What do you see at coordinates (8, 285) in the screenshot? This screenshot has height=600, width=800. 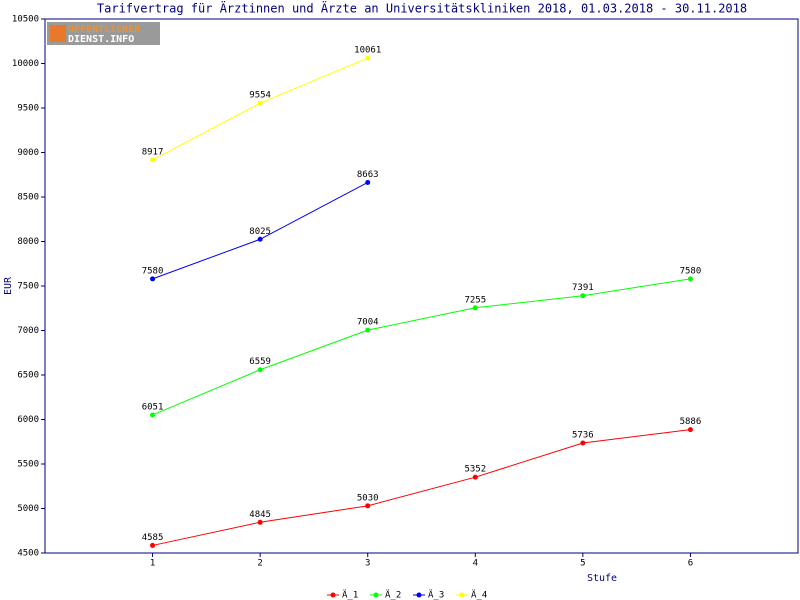 I see `y-axis-label: EUR` at bounding box center [8, 285].